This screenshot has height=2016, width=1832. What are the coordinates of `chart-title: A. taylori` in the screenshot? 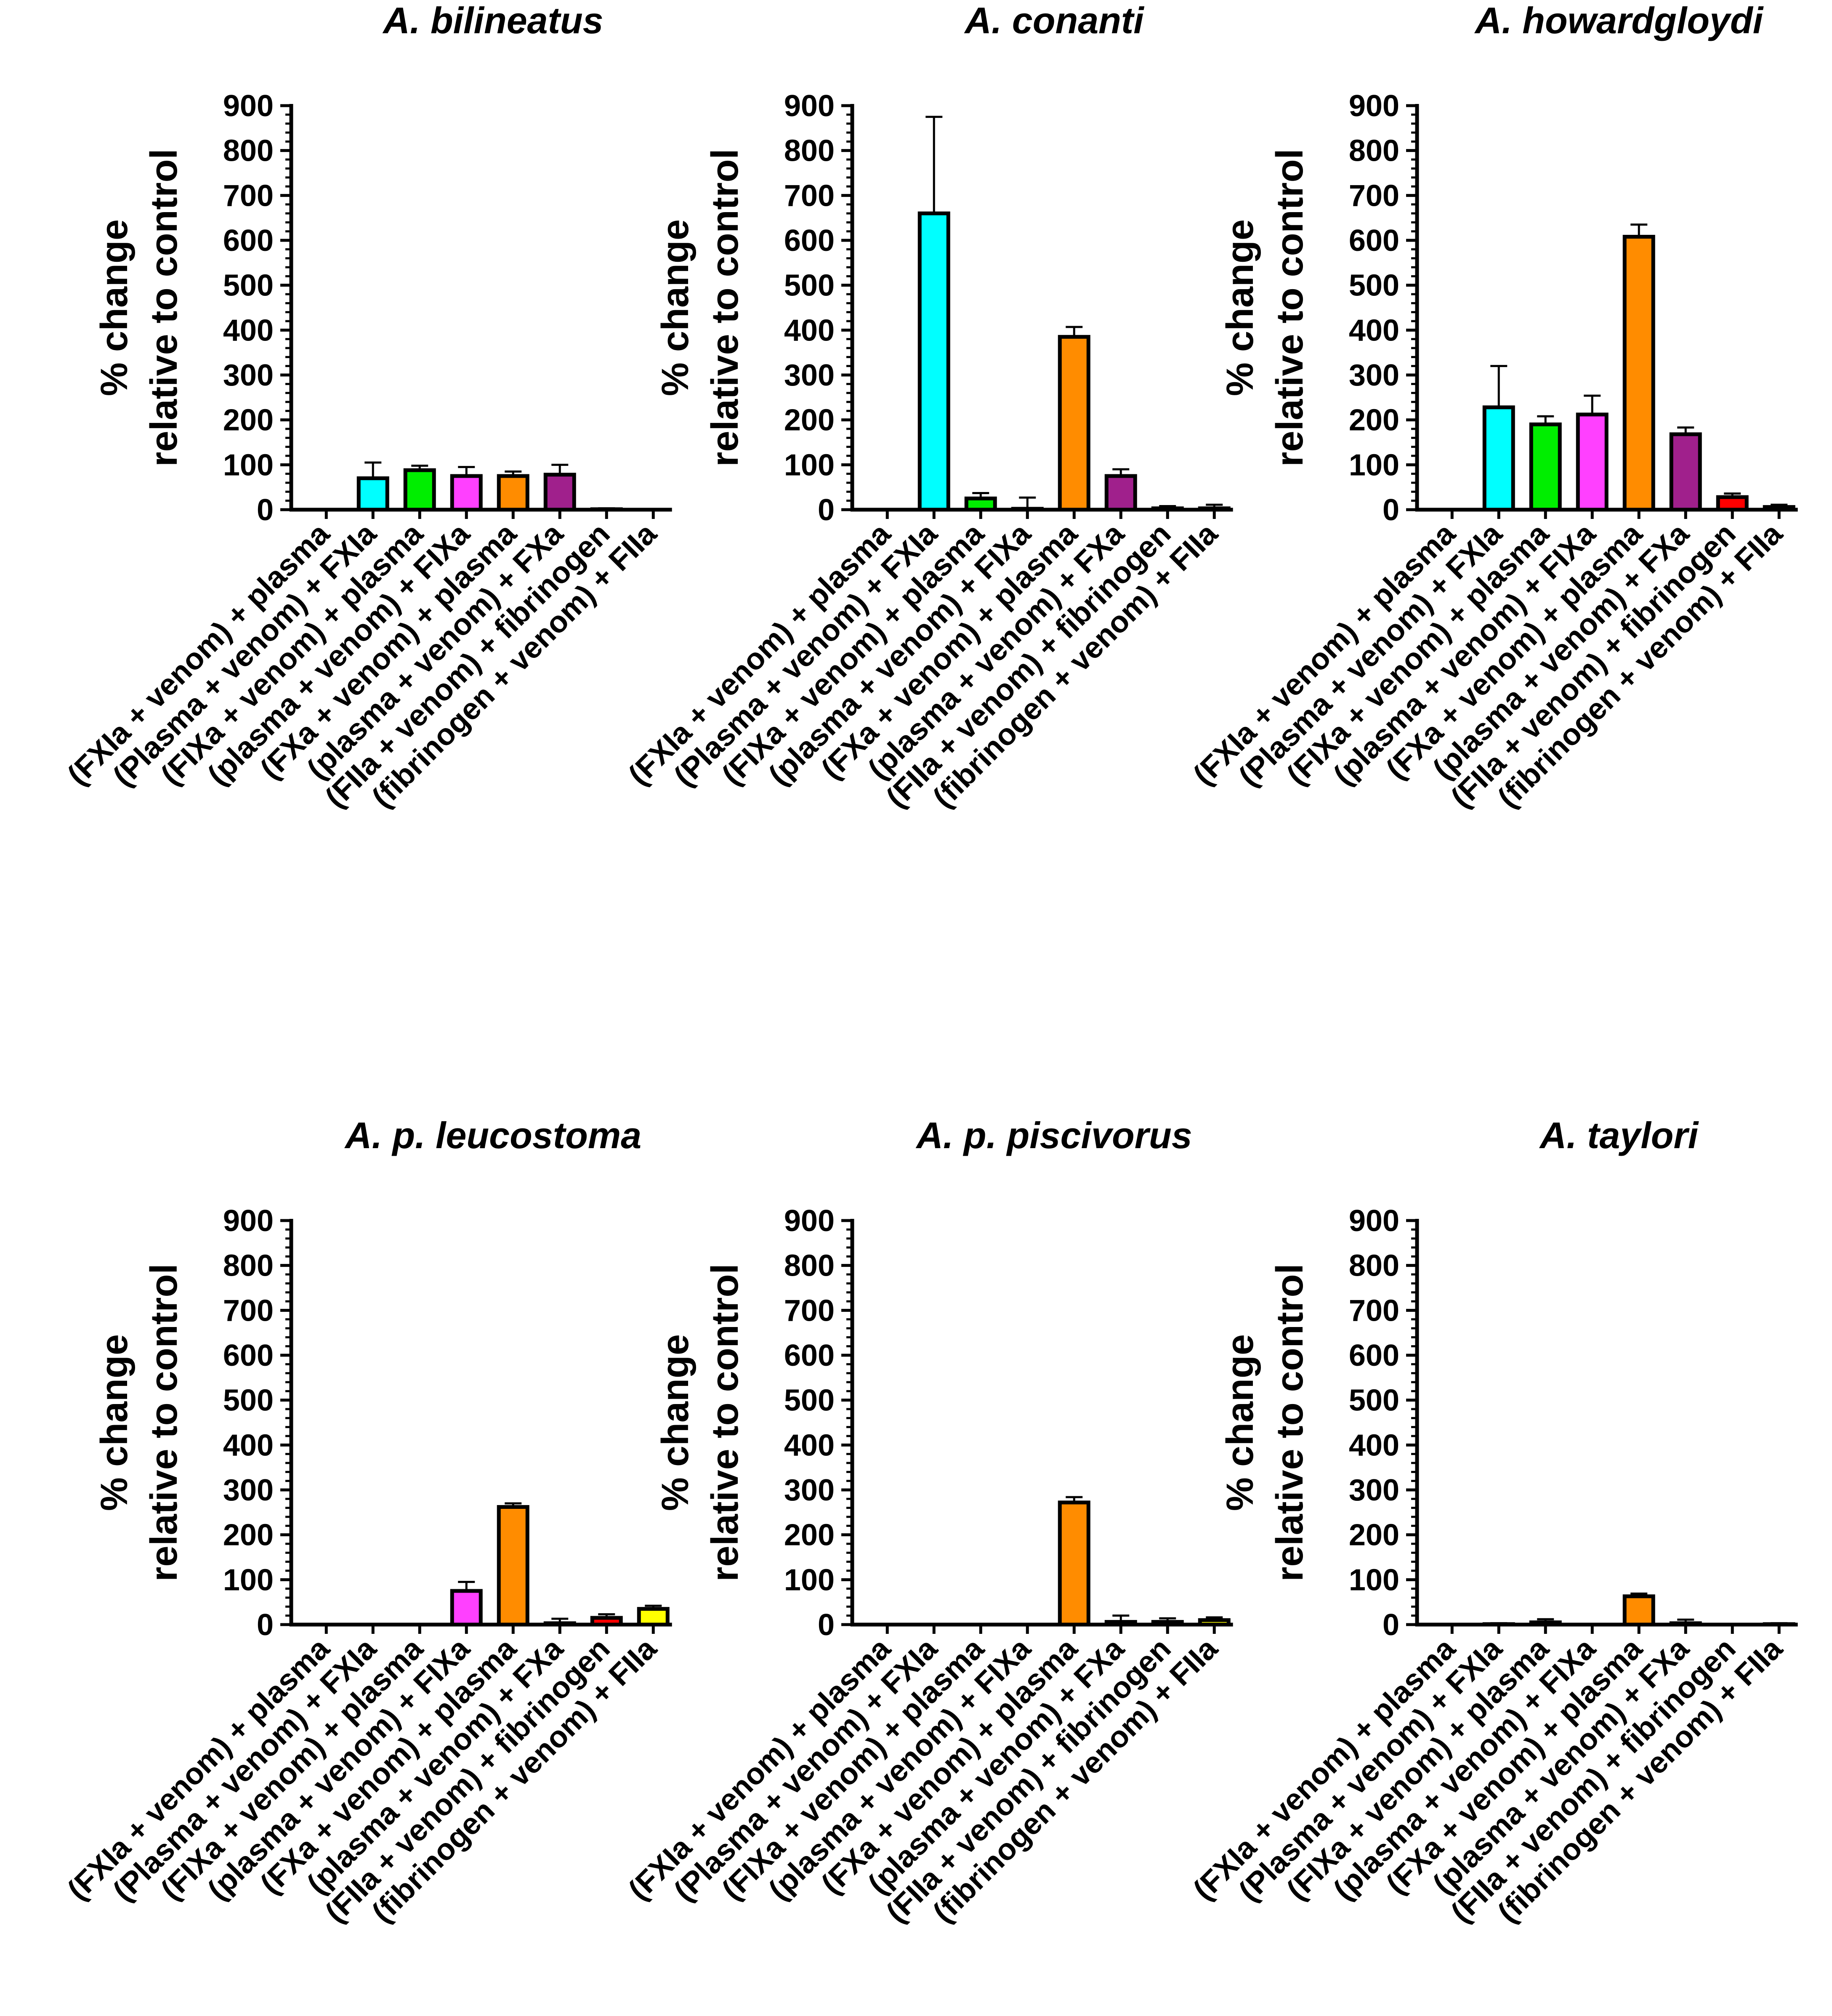 It's located at (1619, 1135).